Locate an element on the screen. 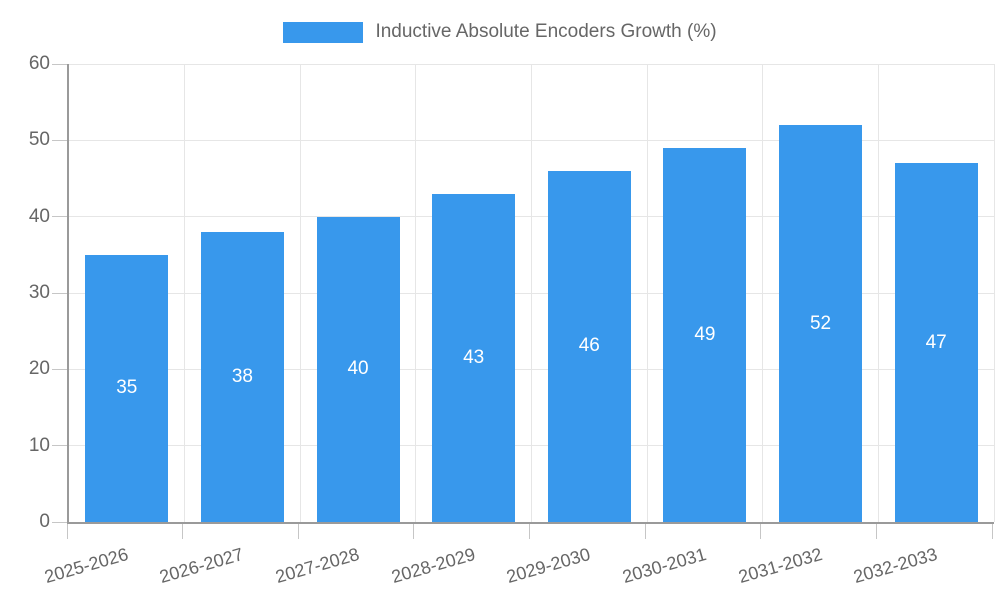 The image size is (1000, 600). bar-value-label: 35 is located at coordinates (127, 388).